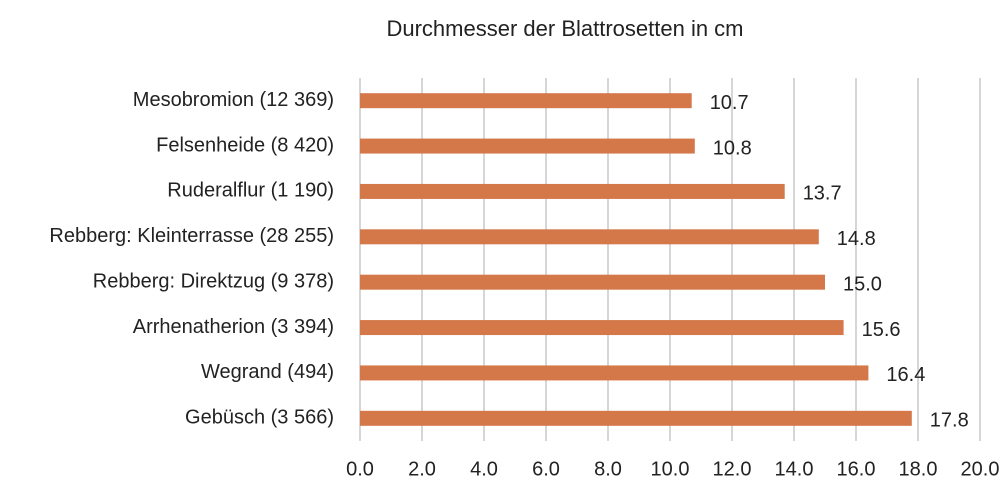  Describe the element at coordinates (267, 372) in the screenshot. I see `y-tick-label: Wegrand (494)` at that location.